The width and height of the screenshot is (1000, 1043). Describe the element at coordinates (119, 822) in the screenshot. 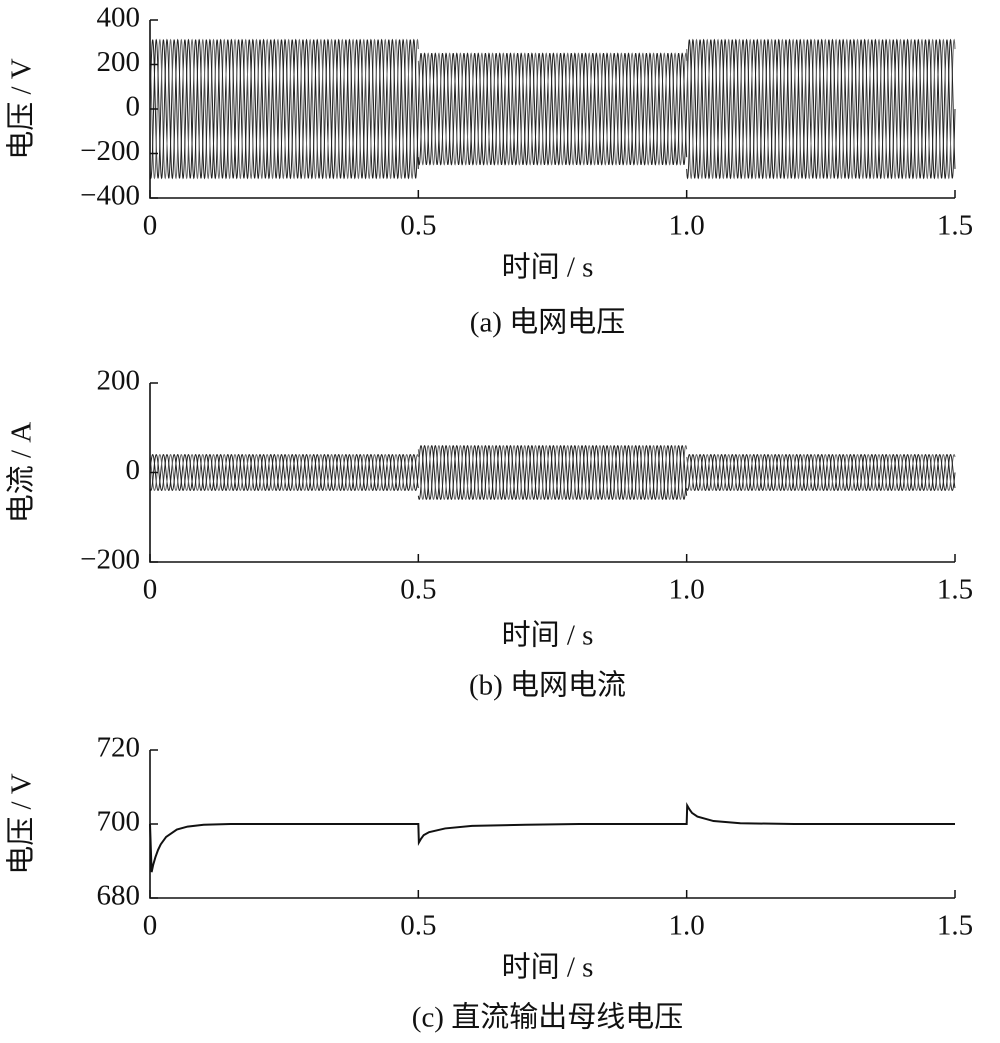

I see `y-tick-label: 700` at that location.